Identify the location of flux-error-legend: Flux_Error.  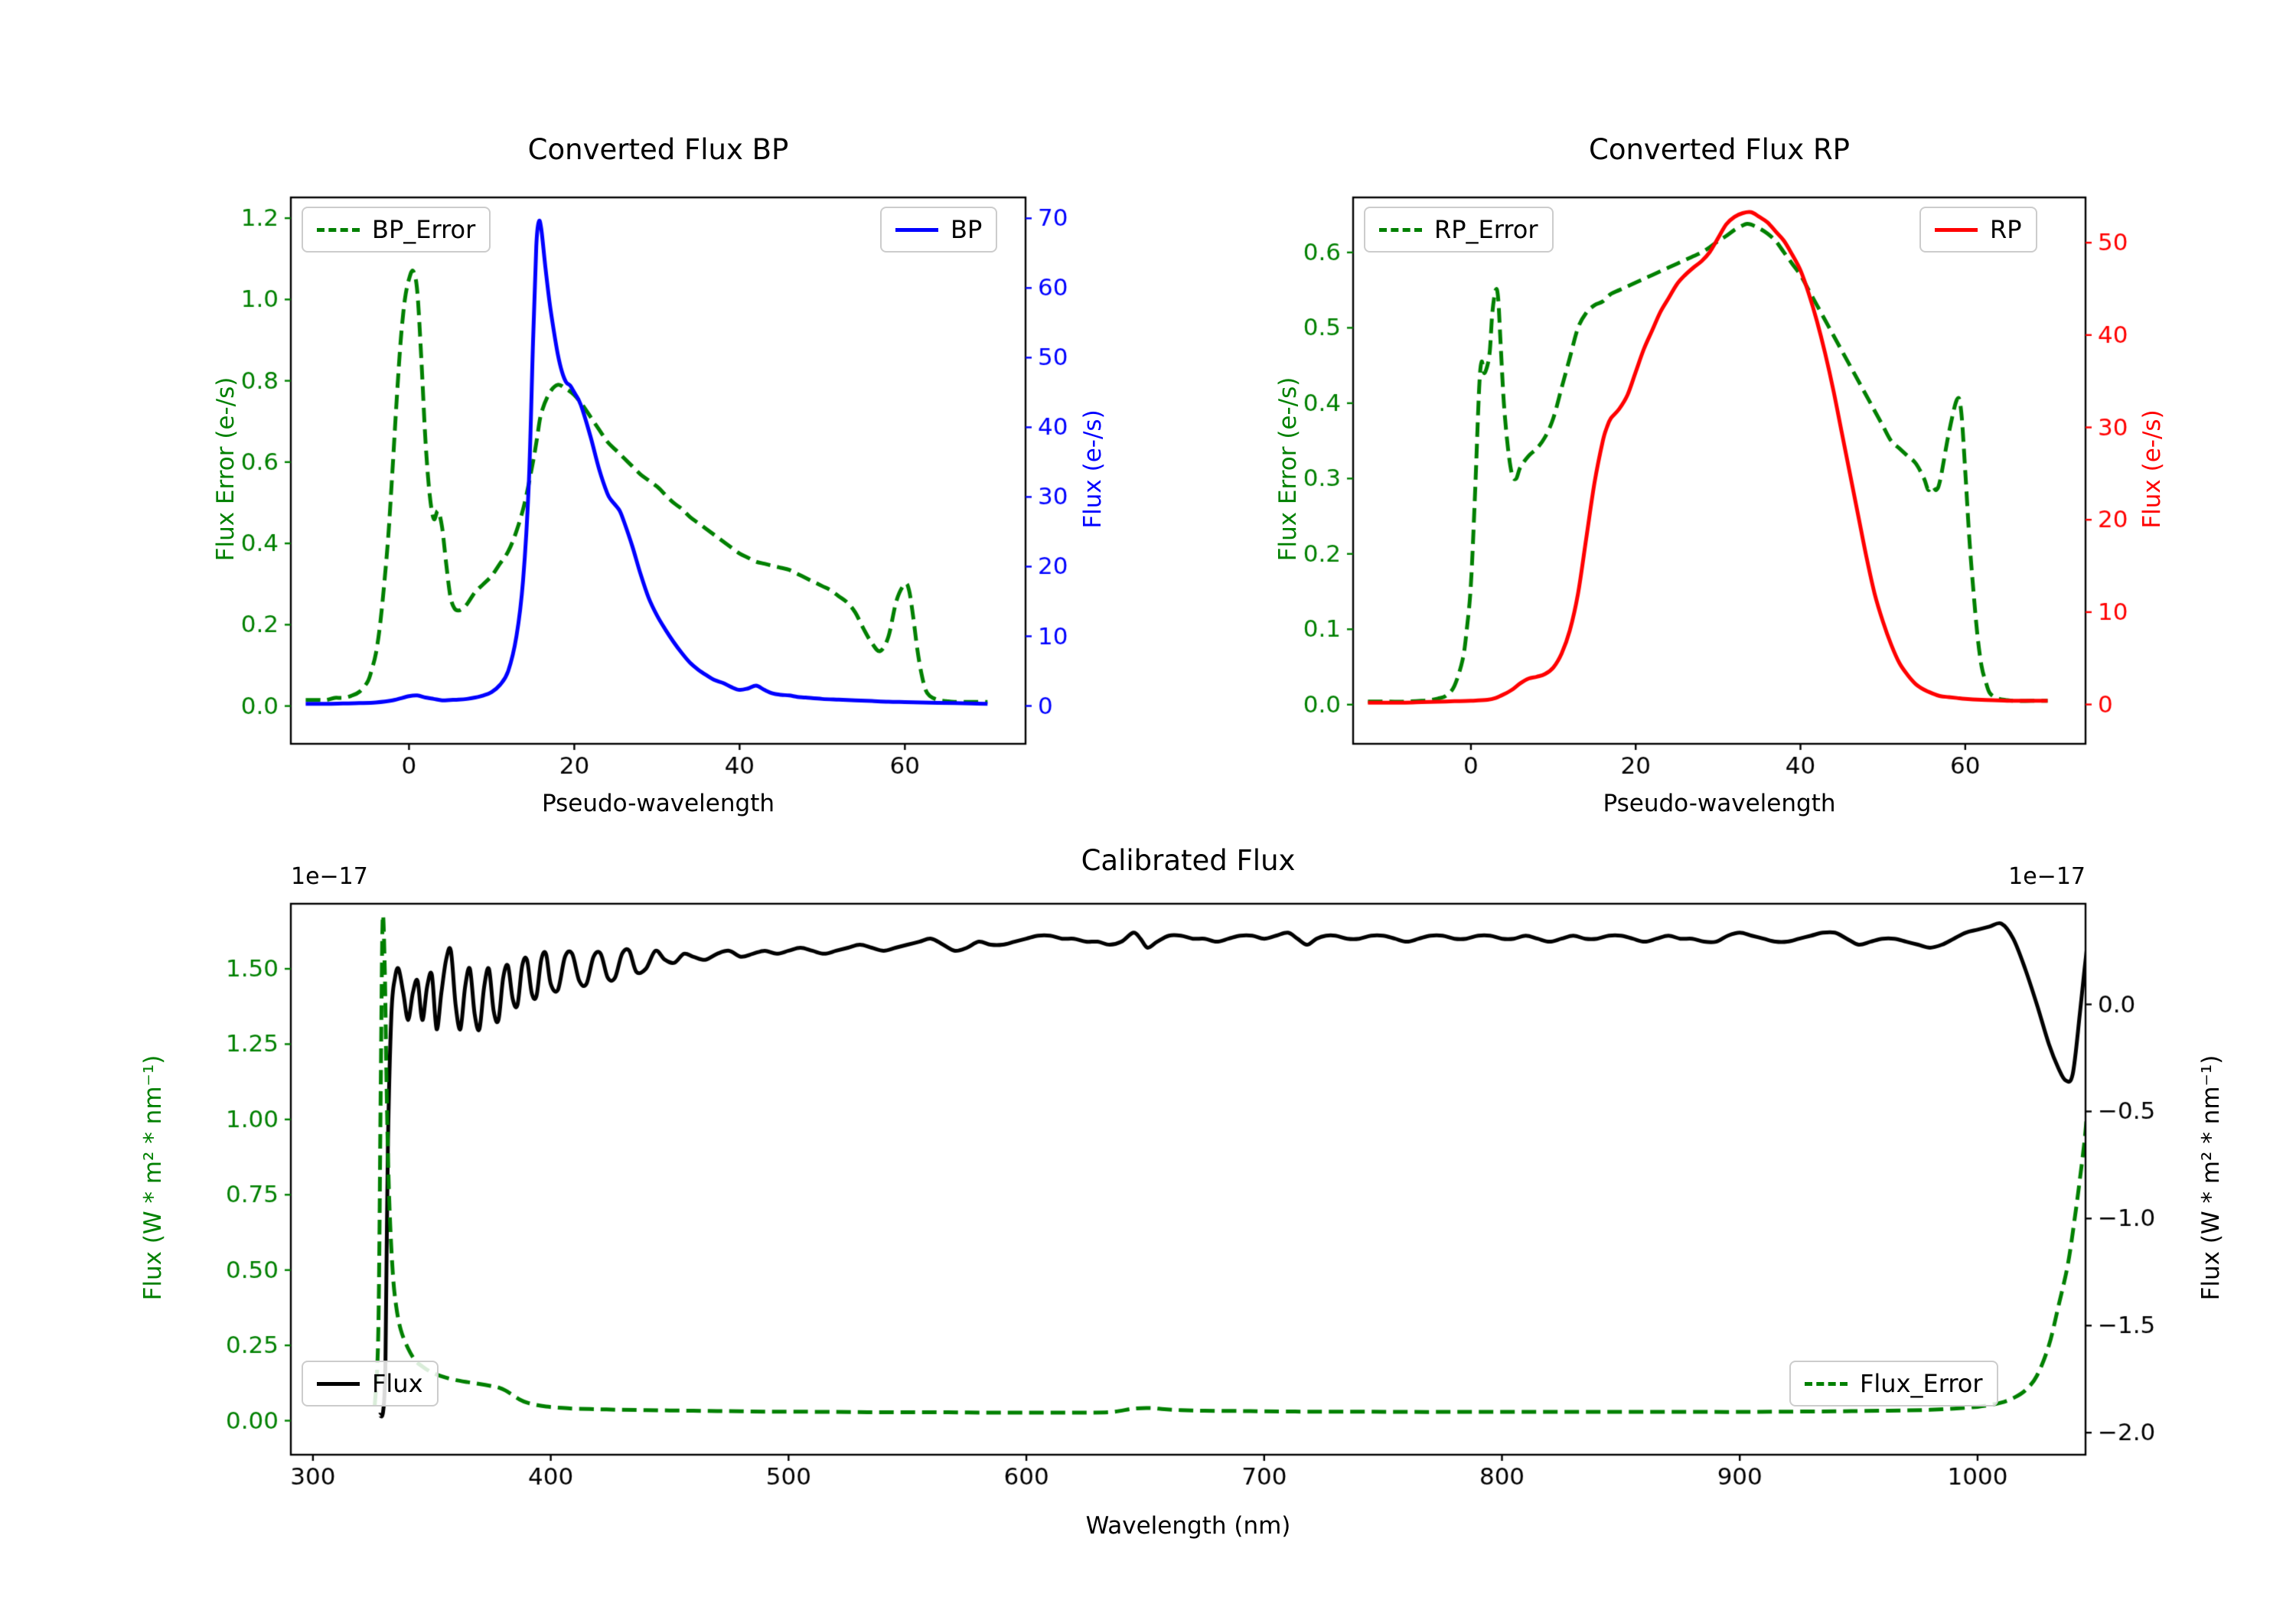
(1893, 1384).